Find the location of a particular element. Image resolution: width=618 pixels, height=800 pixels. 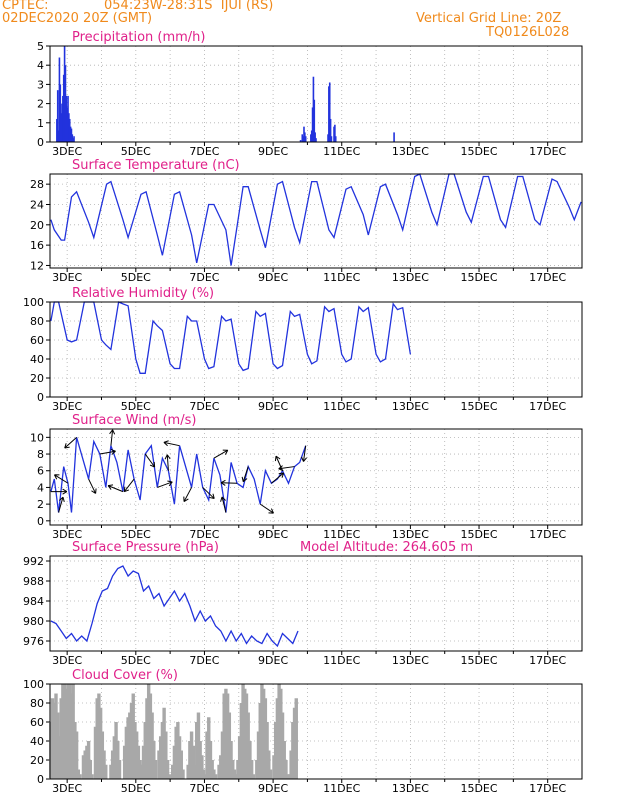

y-tick-label: 5 is located at coordinates (40, 46).